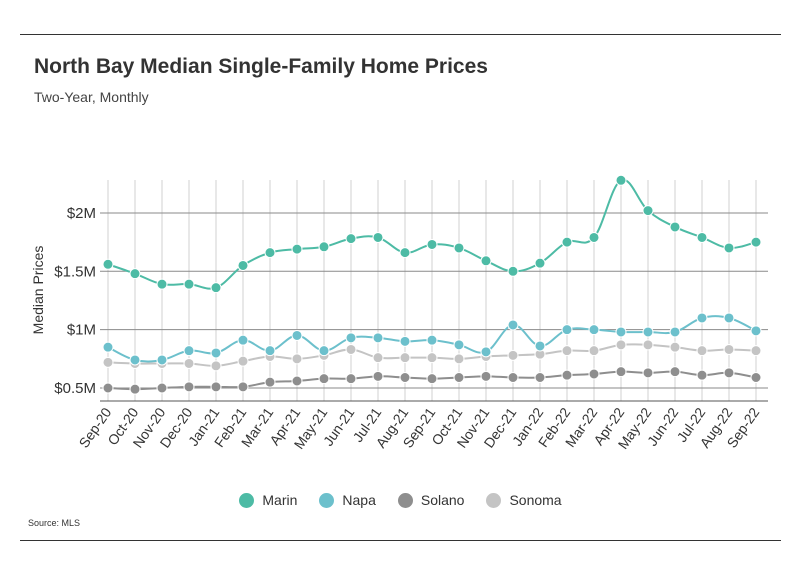 This screenshot has height=575, width=801. I want to click on series-sonoma, so click(432, 355).